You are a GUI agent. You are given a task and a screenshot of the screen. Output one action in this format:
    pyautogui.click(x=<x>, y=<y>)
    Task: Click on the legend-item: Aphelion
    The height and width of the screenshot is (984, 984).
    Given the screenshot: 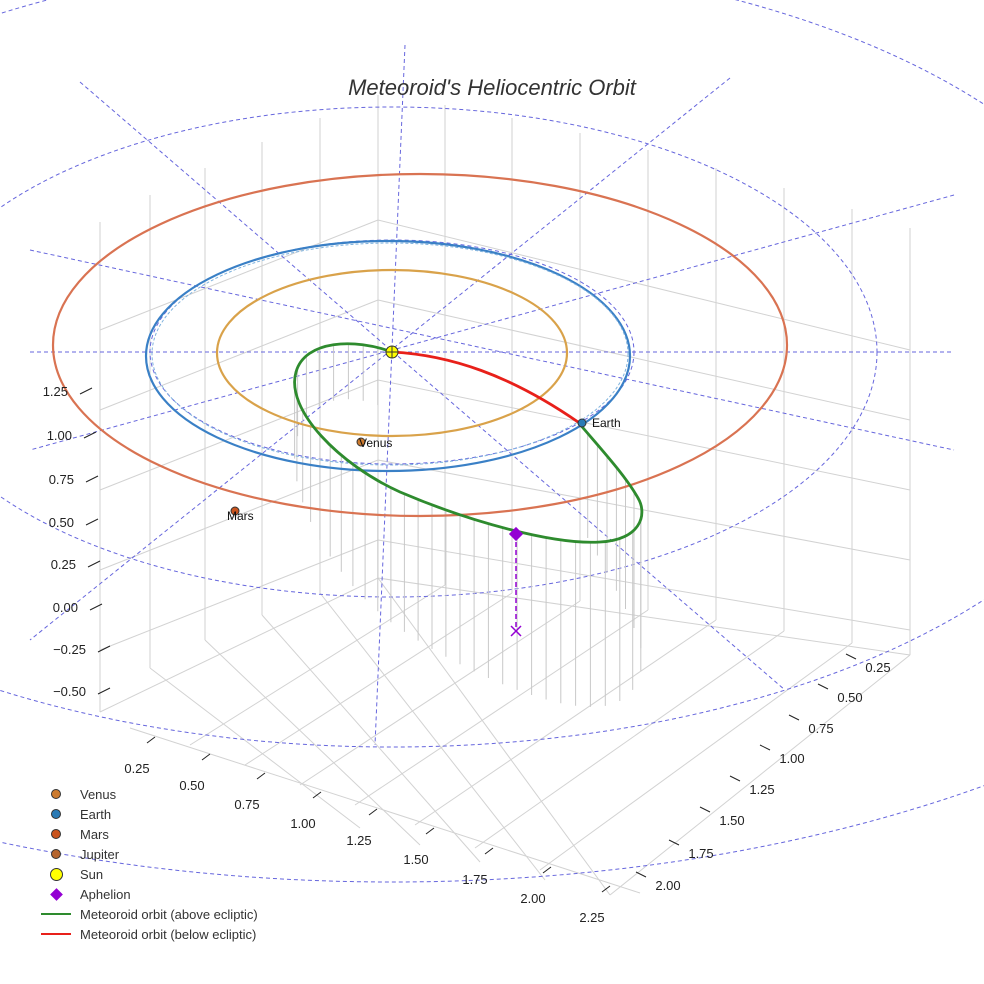 What is the action you would take?
    pyautogui.click(x=149, y=894)
    